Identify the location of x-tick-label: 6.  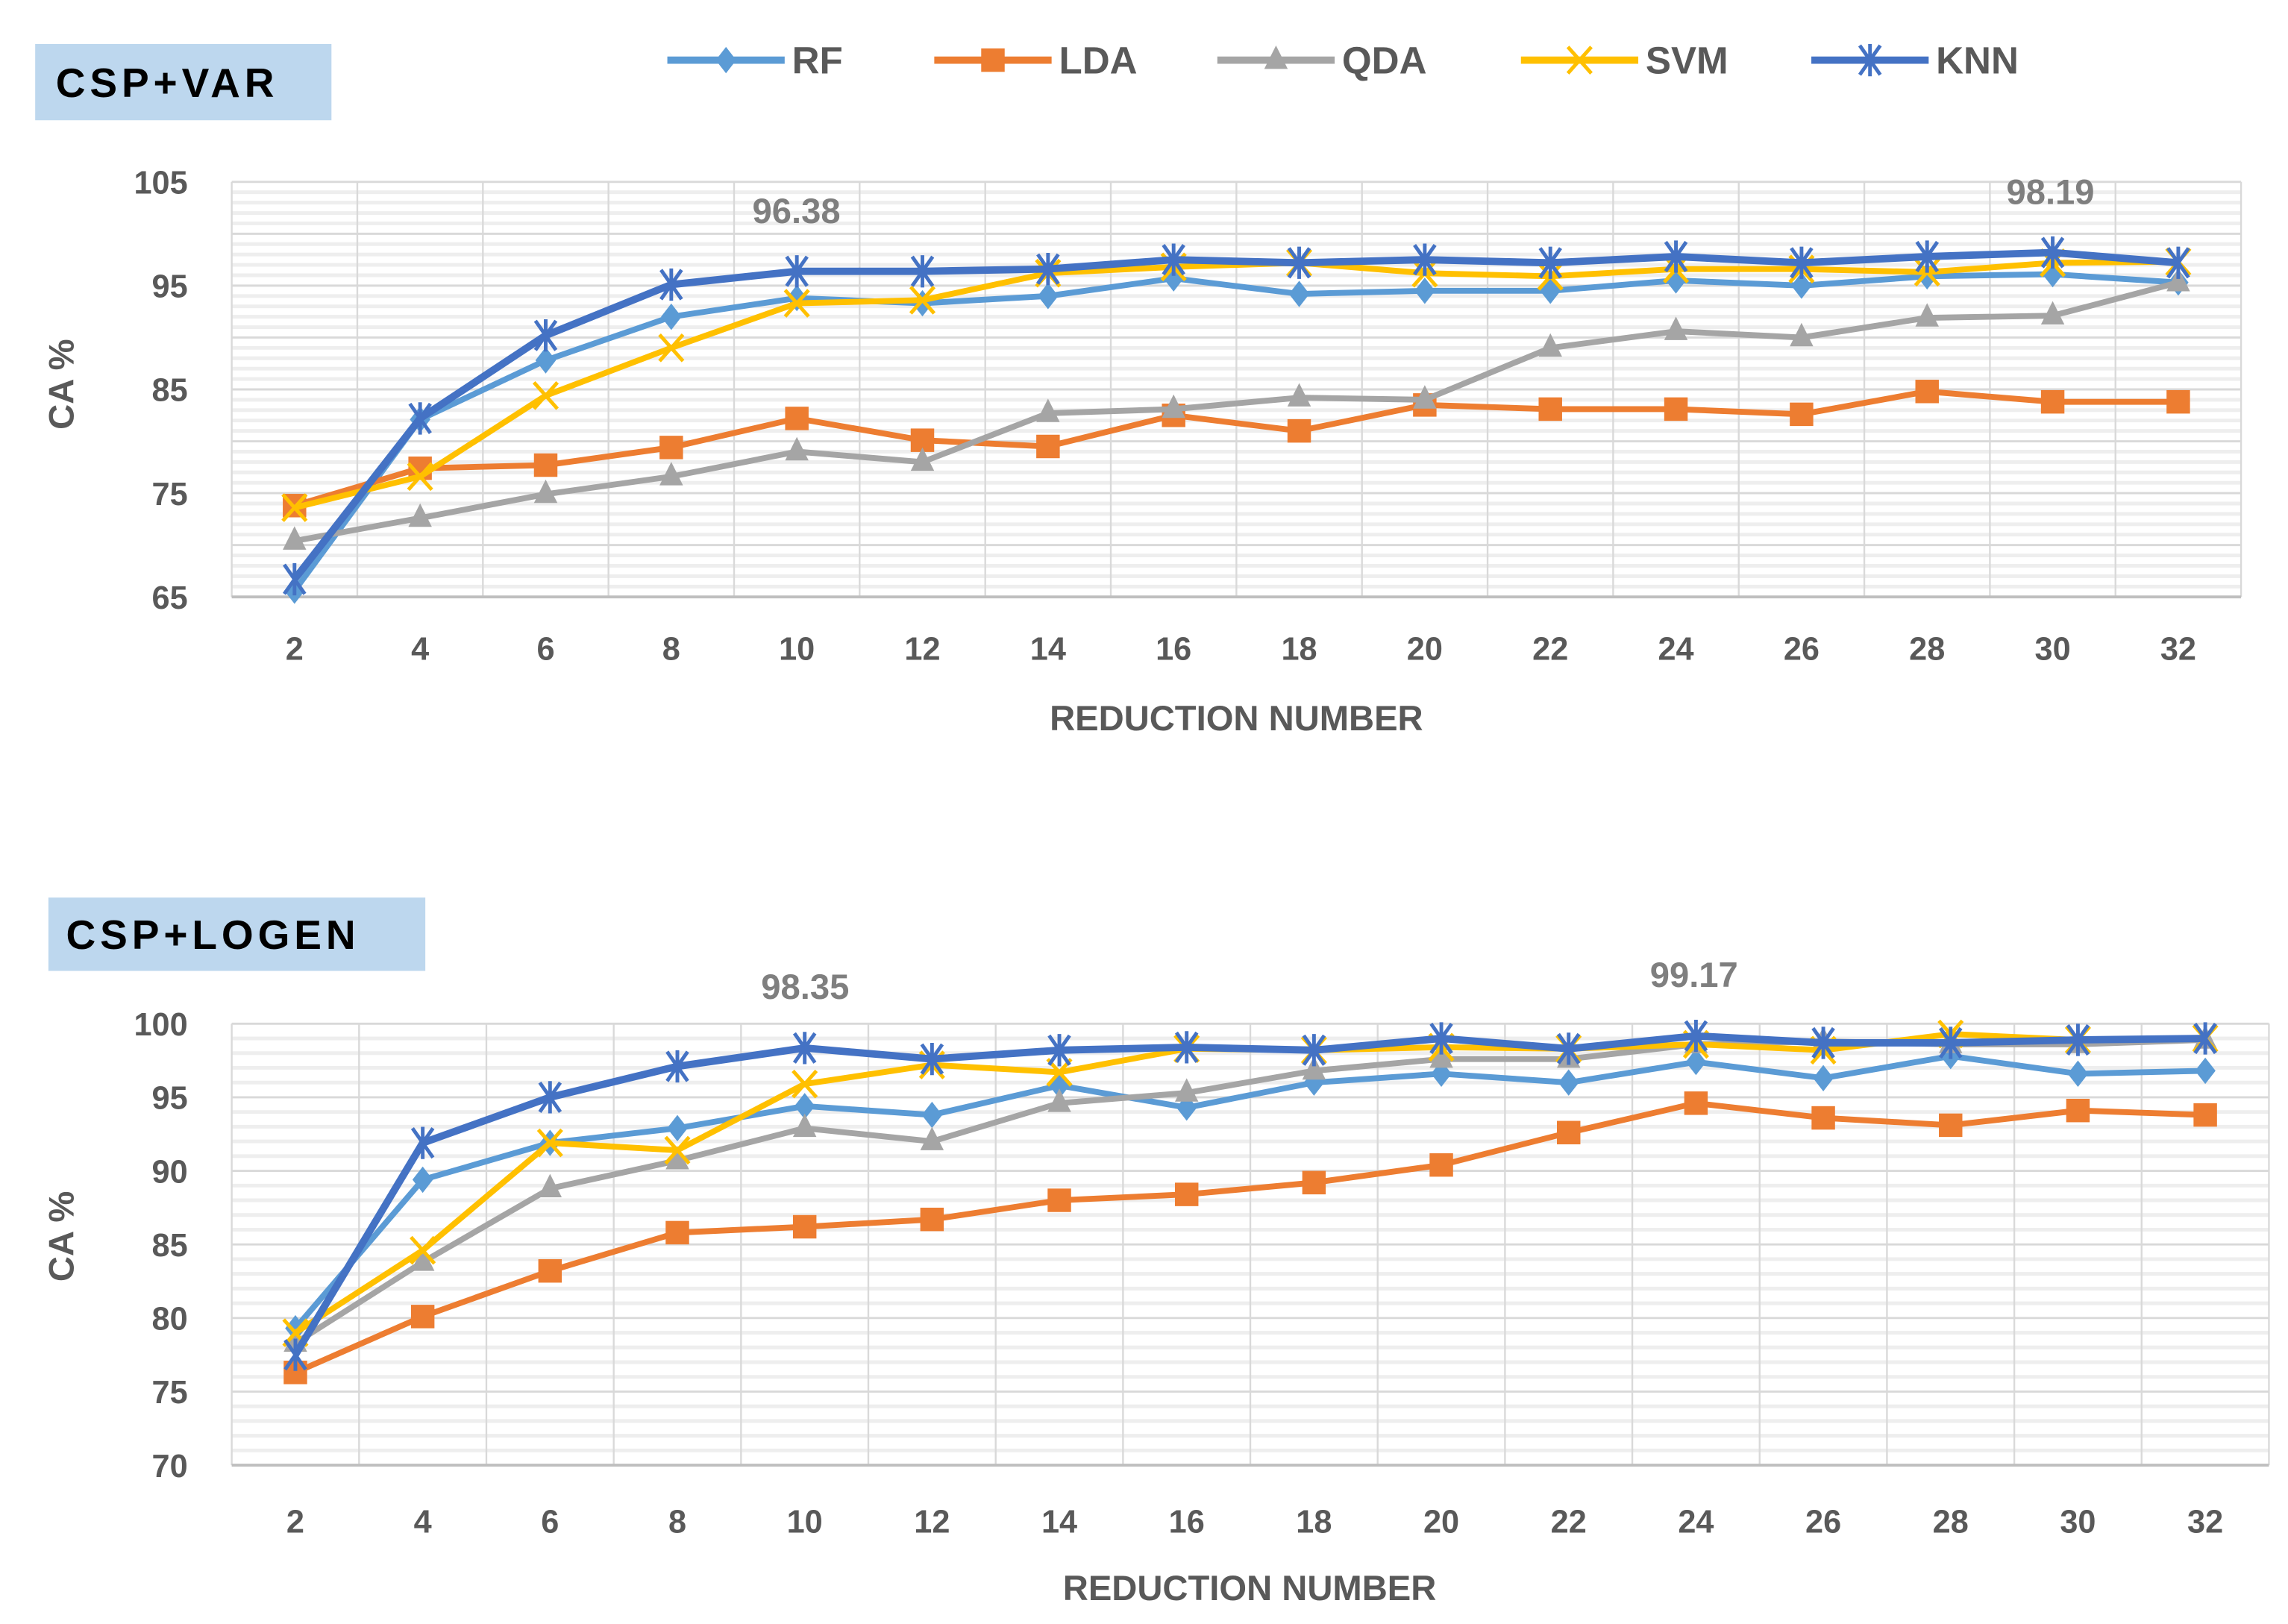
(545, 650).